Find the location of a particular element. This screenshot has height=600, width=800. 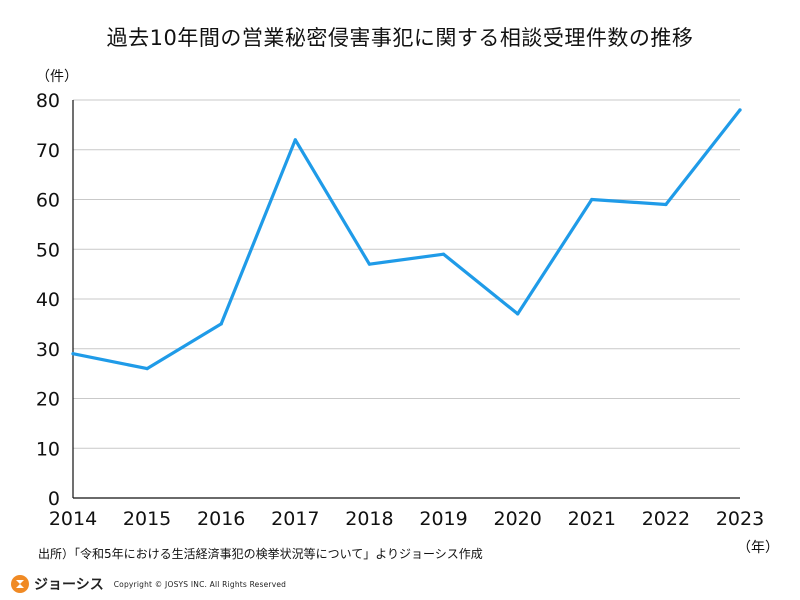

y-tick-label: 10 is located at coordinates (48, 449).